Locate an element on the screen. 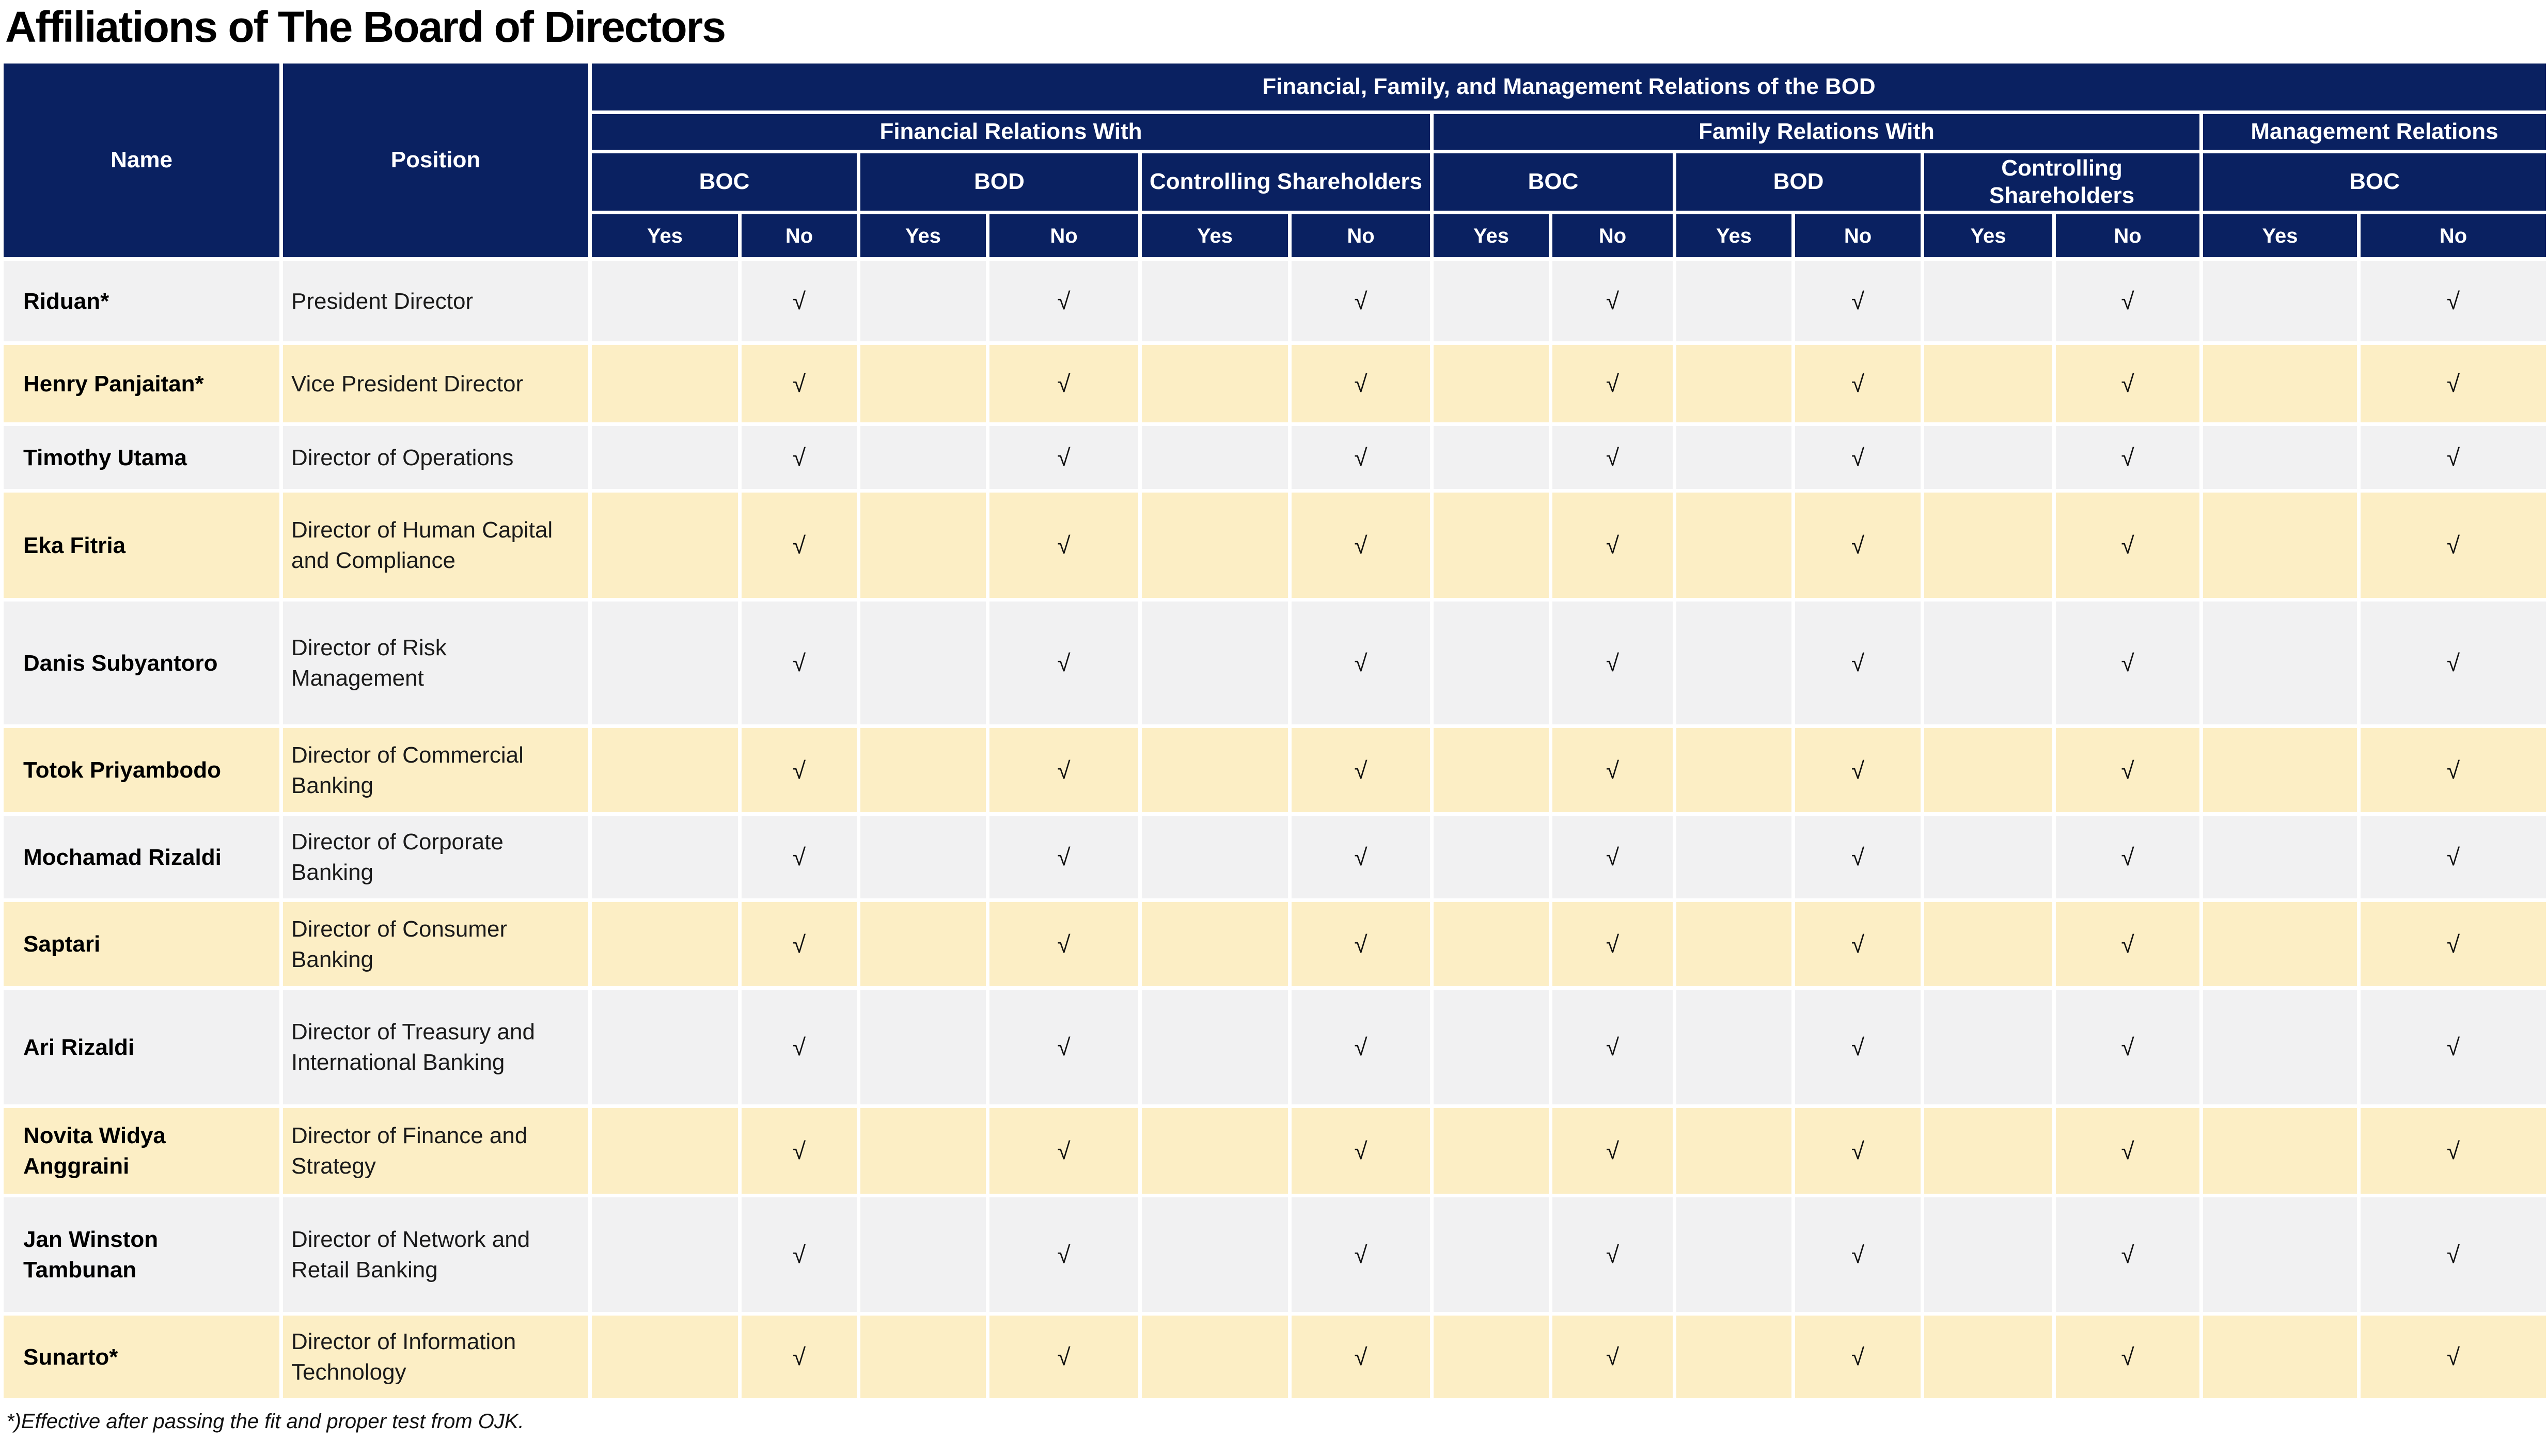 Image resolution: width=2547 pixels, height=1456 pixels. header-family-boc: BOC is located at coordinates (1553, 182).